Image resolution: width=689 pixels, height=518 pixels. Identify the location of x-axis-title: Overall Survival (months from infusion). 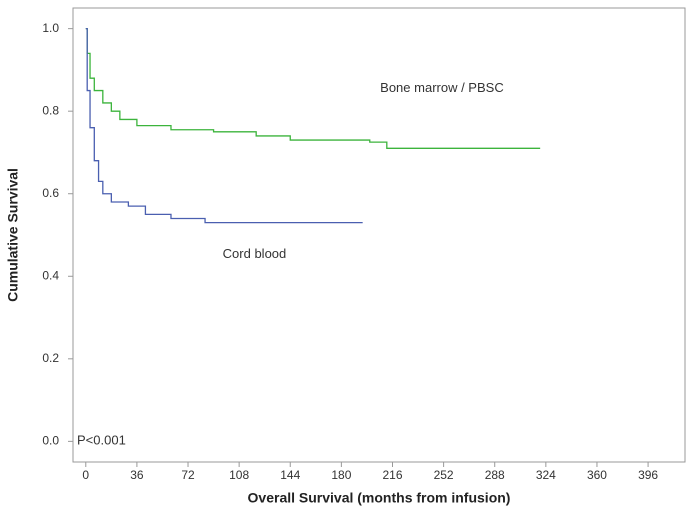
(379, 498).